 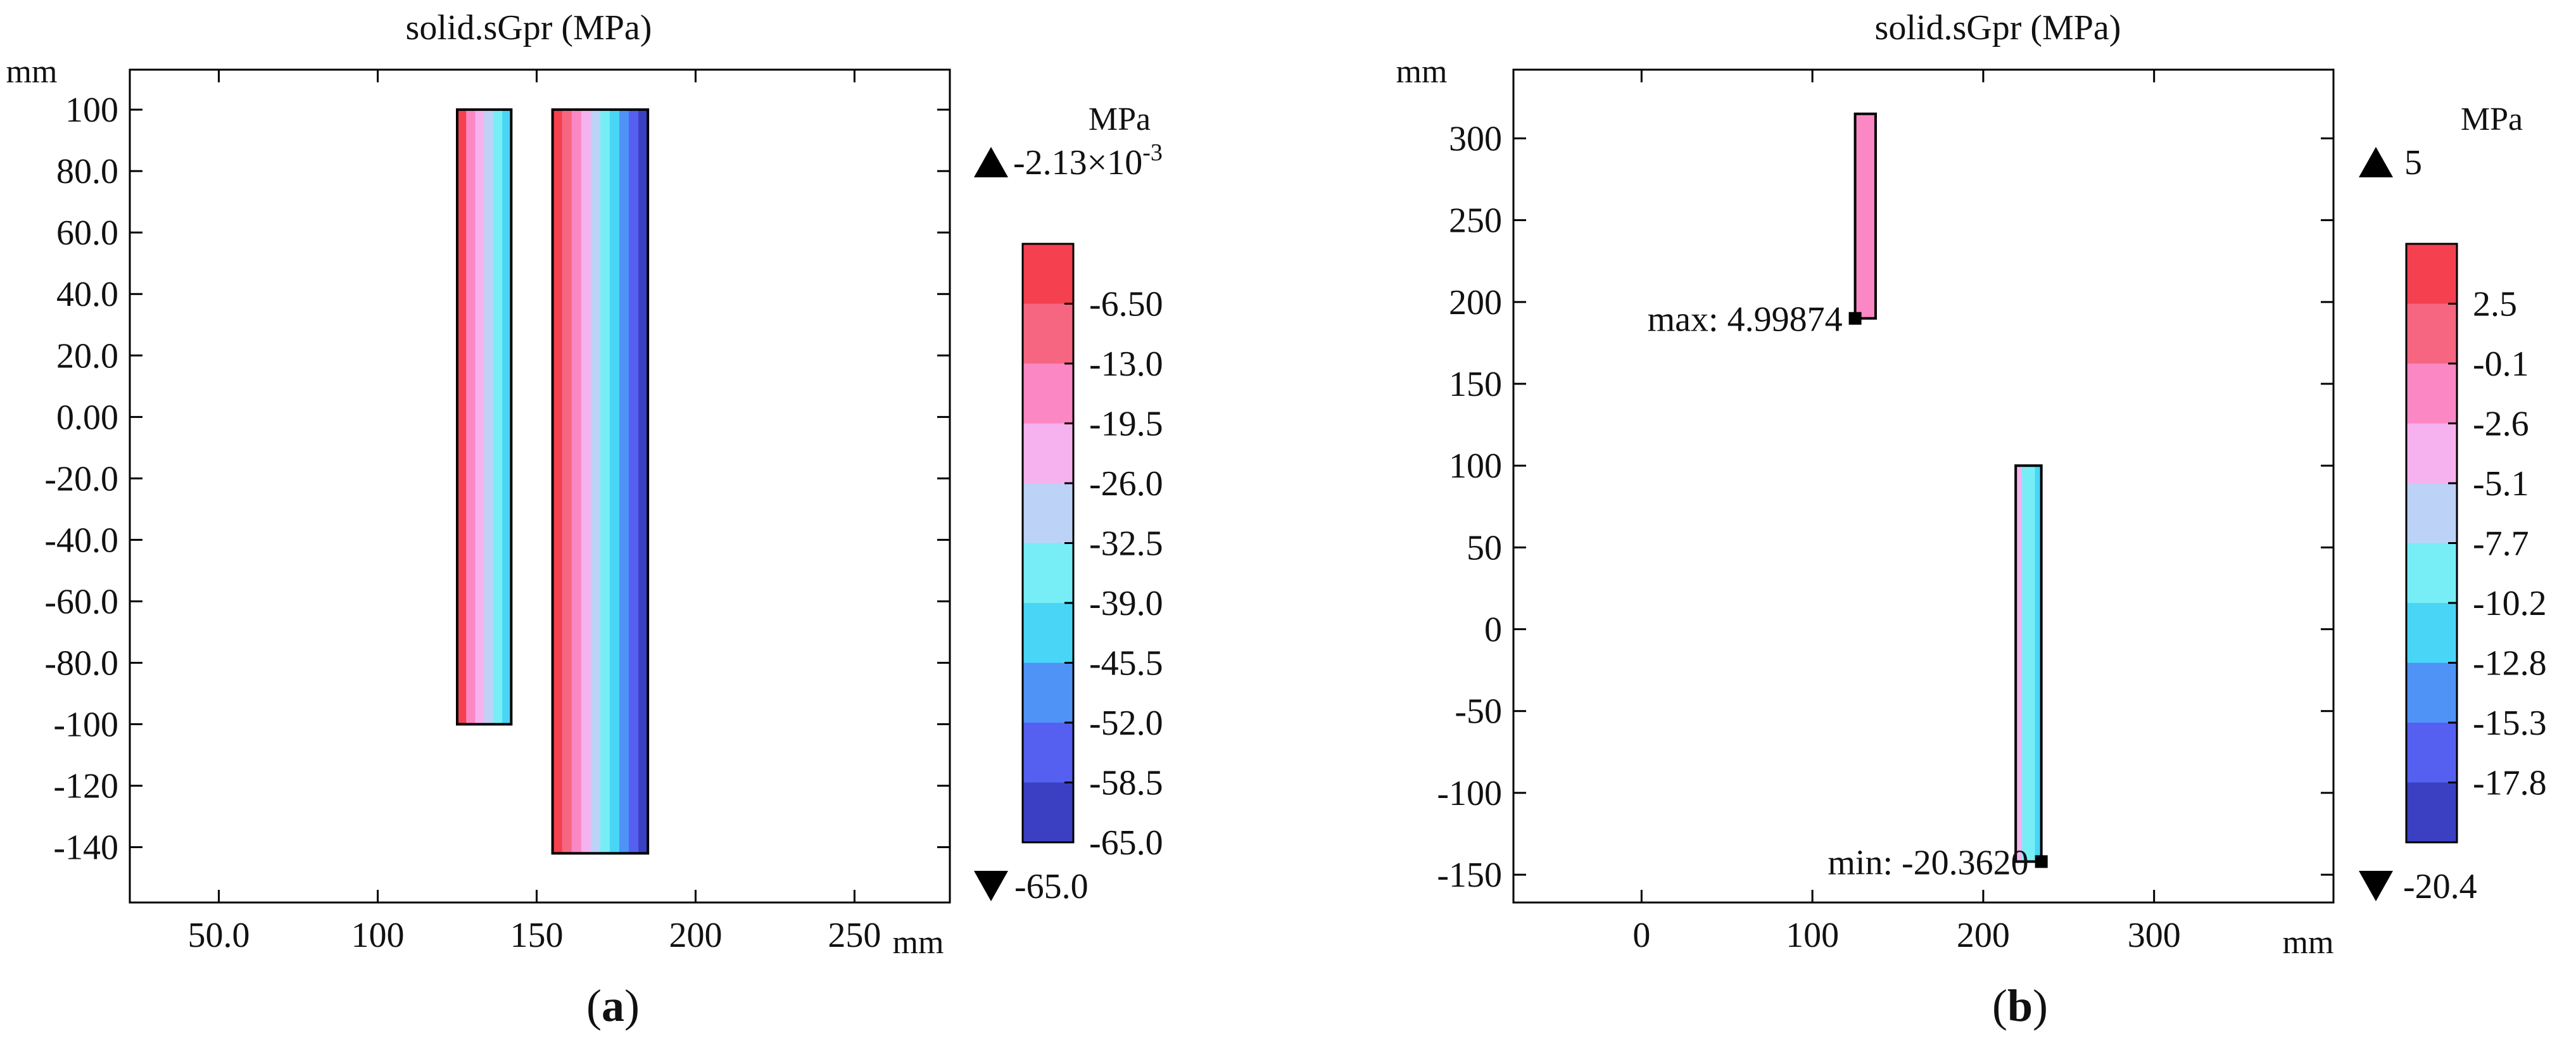 What do you see at coordinates (87, 171) in the screenshot?
I see `y-tick-label: 80.0` at bounding box center [87, 171].